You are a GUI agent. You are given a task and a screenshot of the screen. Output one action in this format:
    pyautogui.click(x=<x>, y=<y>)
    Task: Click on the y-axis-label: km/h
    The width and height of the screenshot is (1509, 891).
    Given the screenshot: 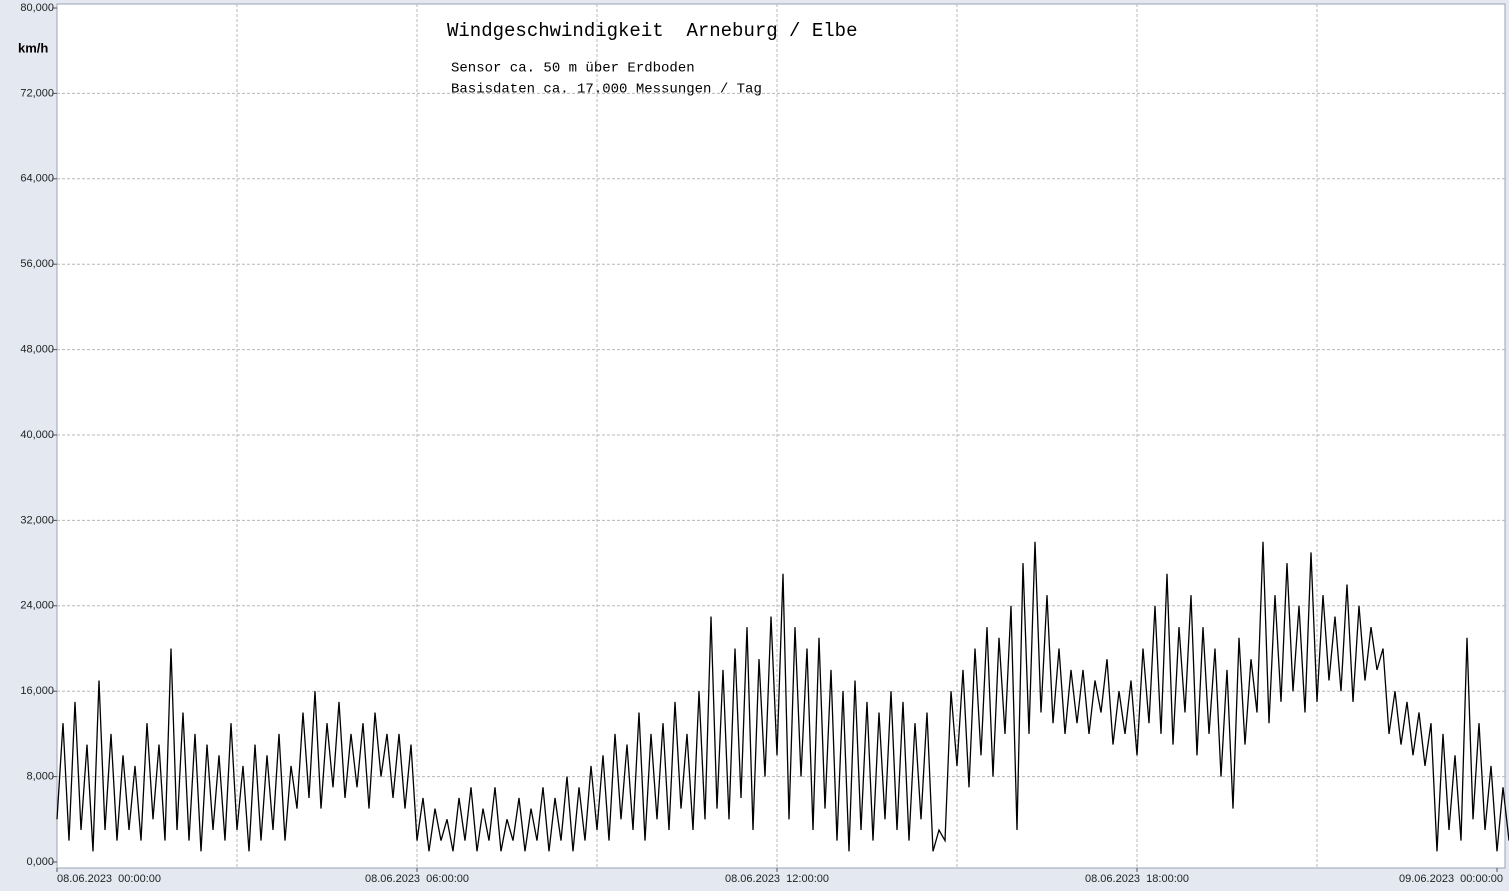 What is the action you would take?
    pyautogui.click(x=33, y=47)
    